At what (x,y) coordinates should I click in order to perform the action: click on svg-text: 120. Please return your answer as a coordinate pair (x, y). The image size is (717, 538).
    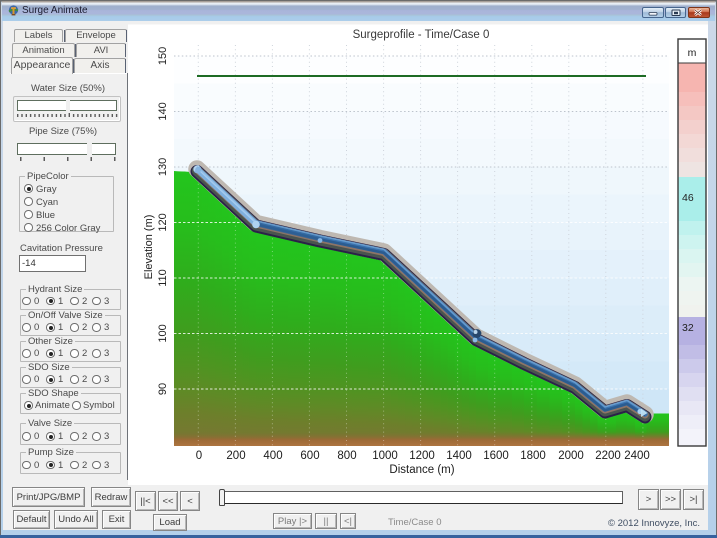
    Looking at the image, I should click on (163, 222).